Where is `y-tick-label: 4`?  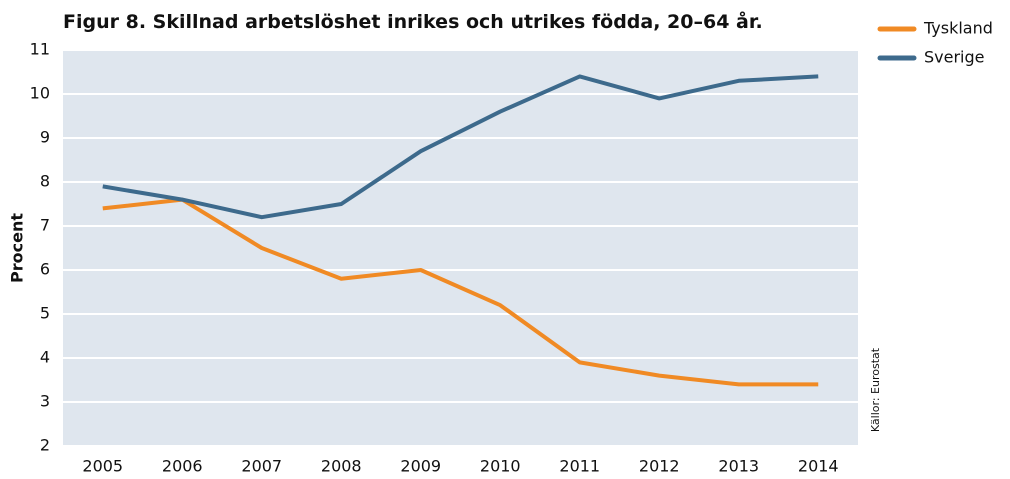 y-tick-label: 4 is located at coordinates (45, 357).